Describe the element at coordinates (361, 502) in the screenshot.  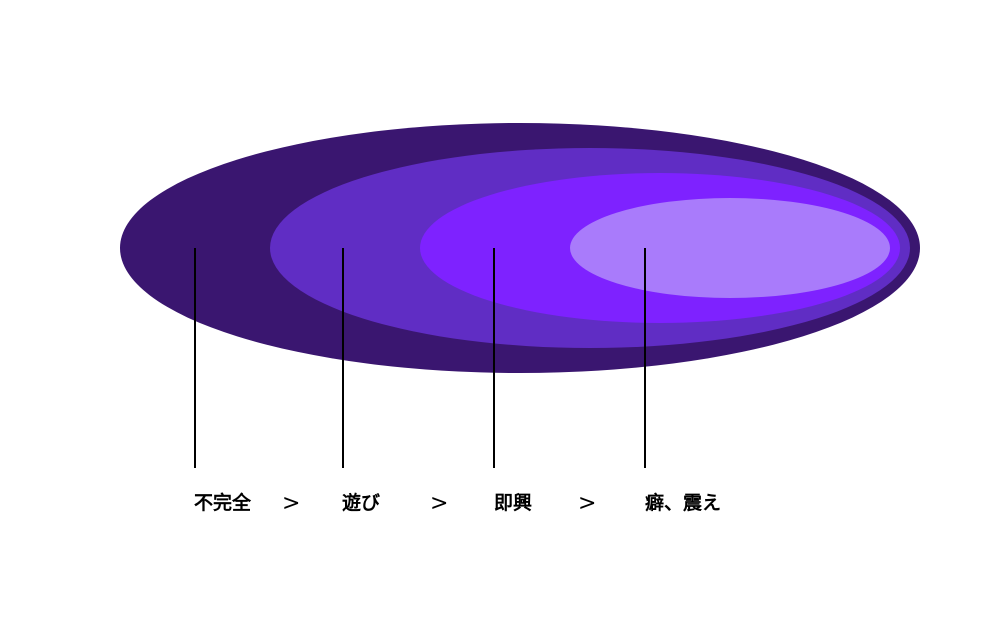
I see `label-level-2: 遊び` at that location.